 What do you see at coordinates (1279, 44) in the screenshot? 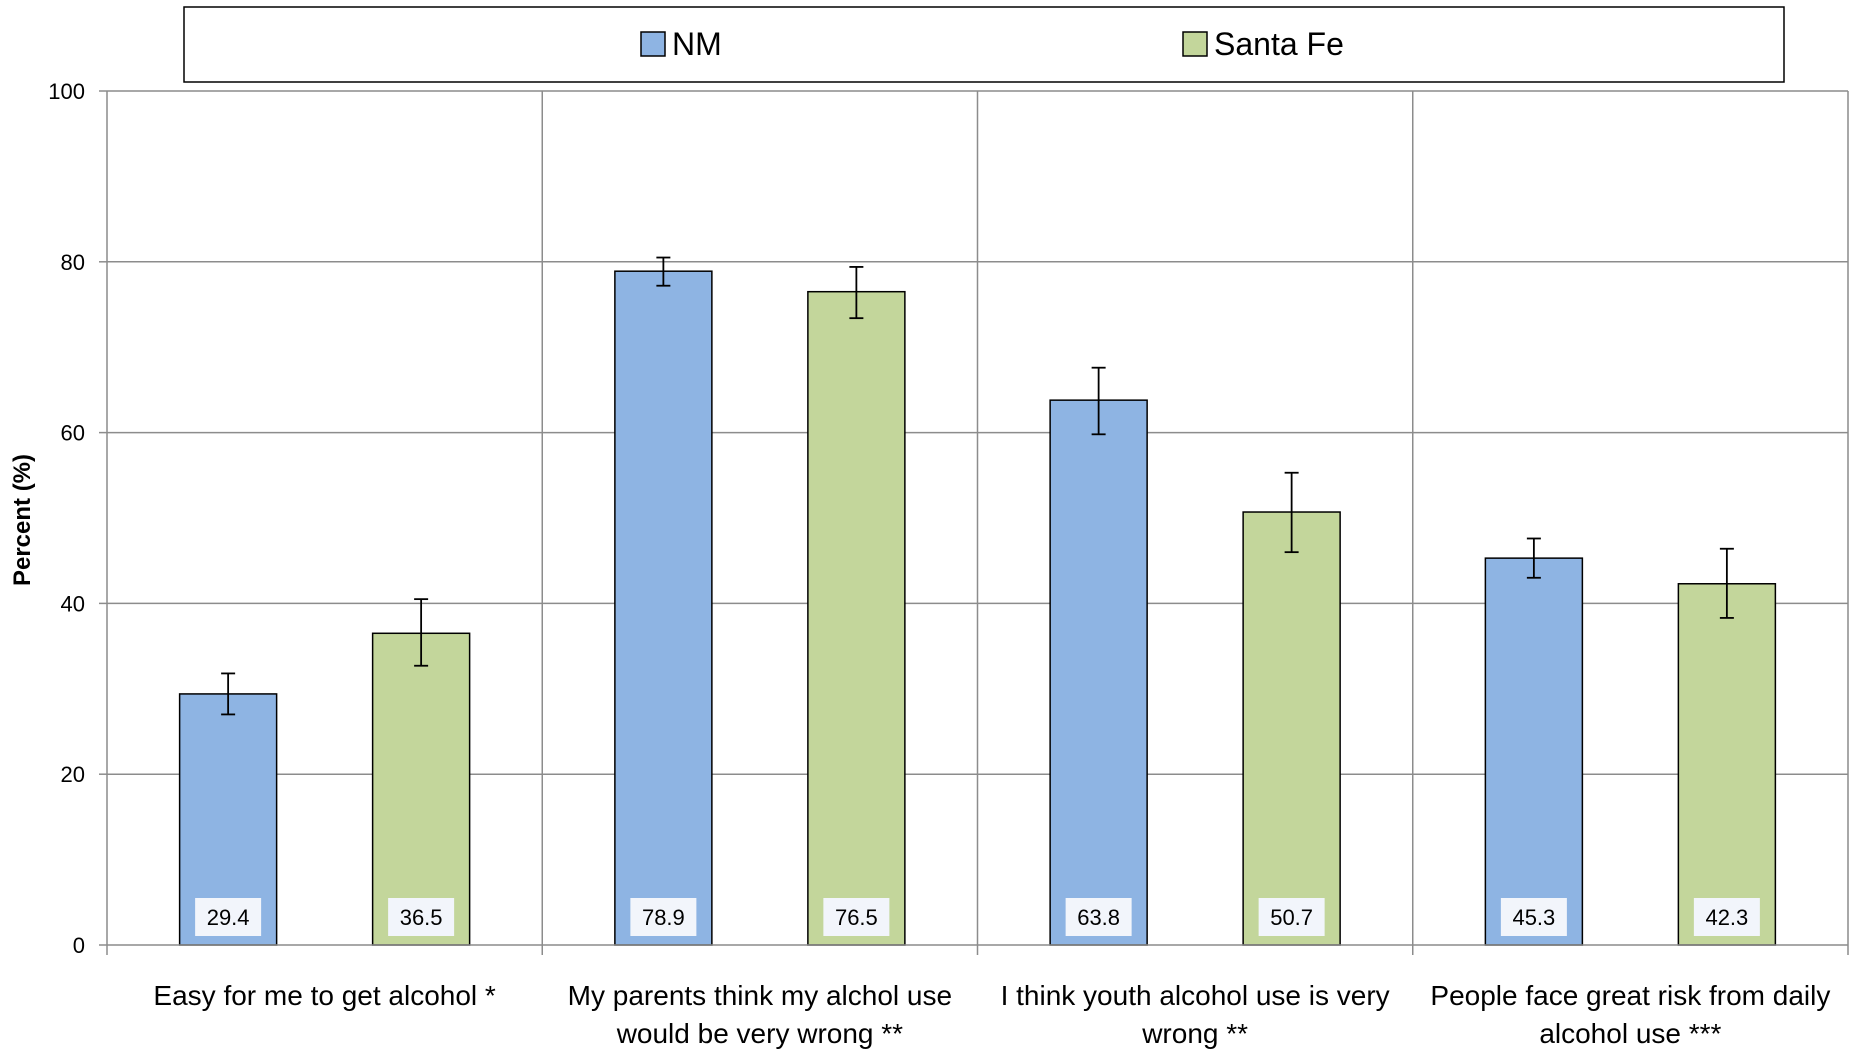
I see `legend-label: Santa Fe` at bounding box center [1279, 44].